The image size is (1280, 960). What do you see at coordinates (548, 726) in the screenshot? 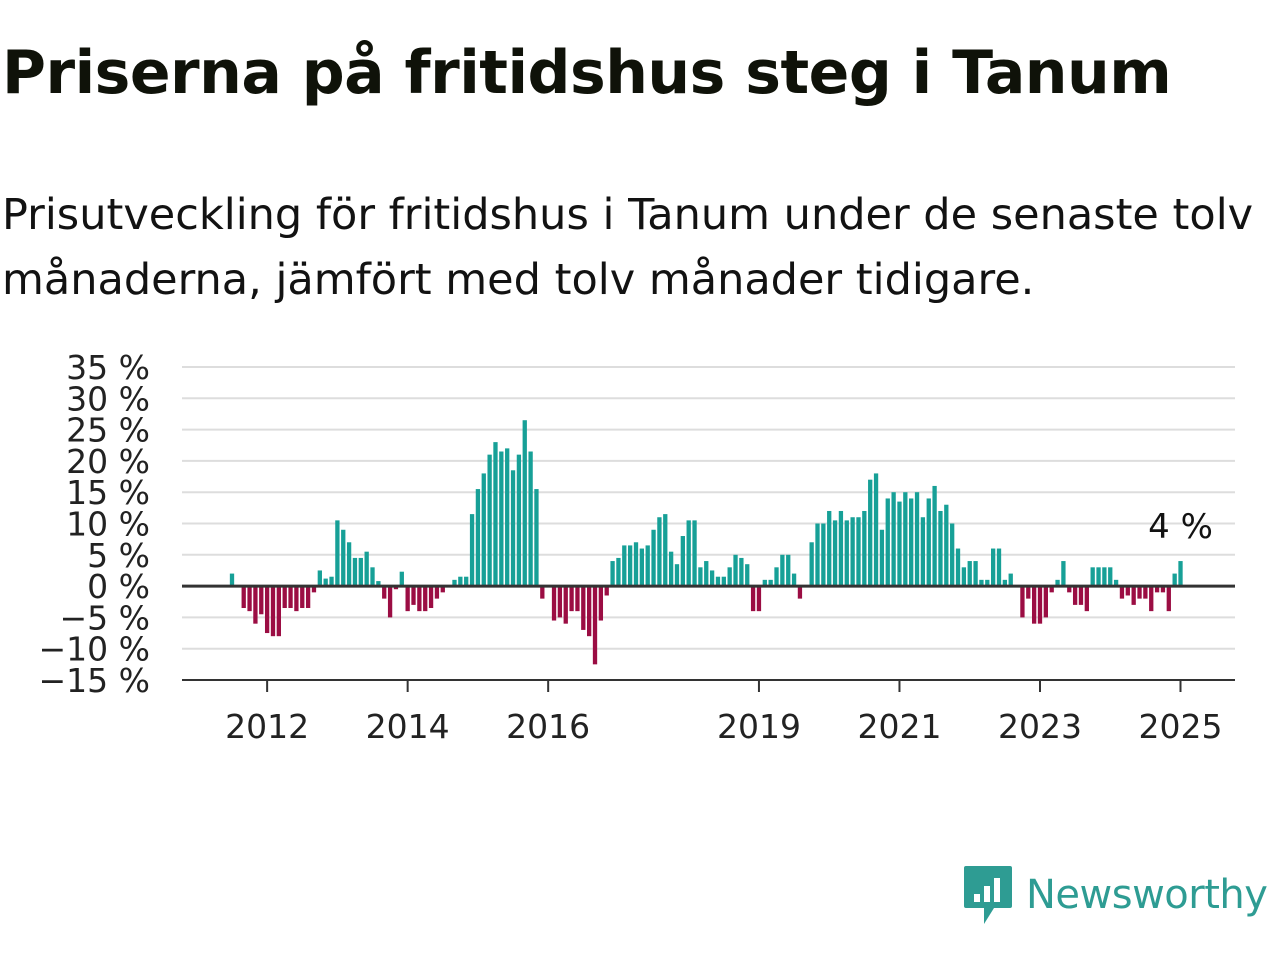
I see `x-tick-label: 2016` at bounding box center [548, 726].